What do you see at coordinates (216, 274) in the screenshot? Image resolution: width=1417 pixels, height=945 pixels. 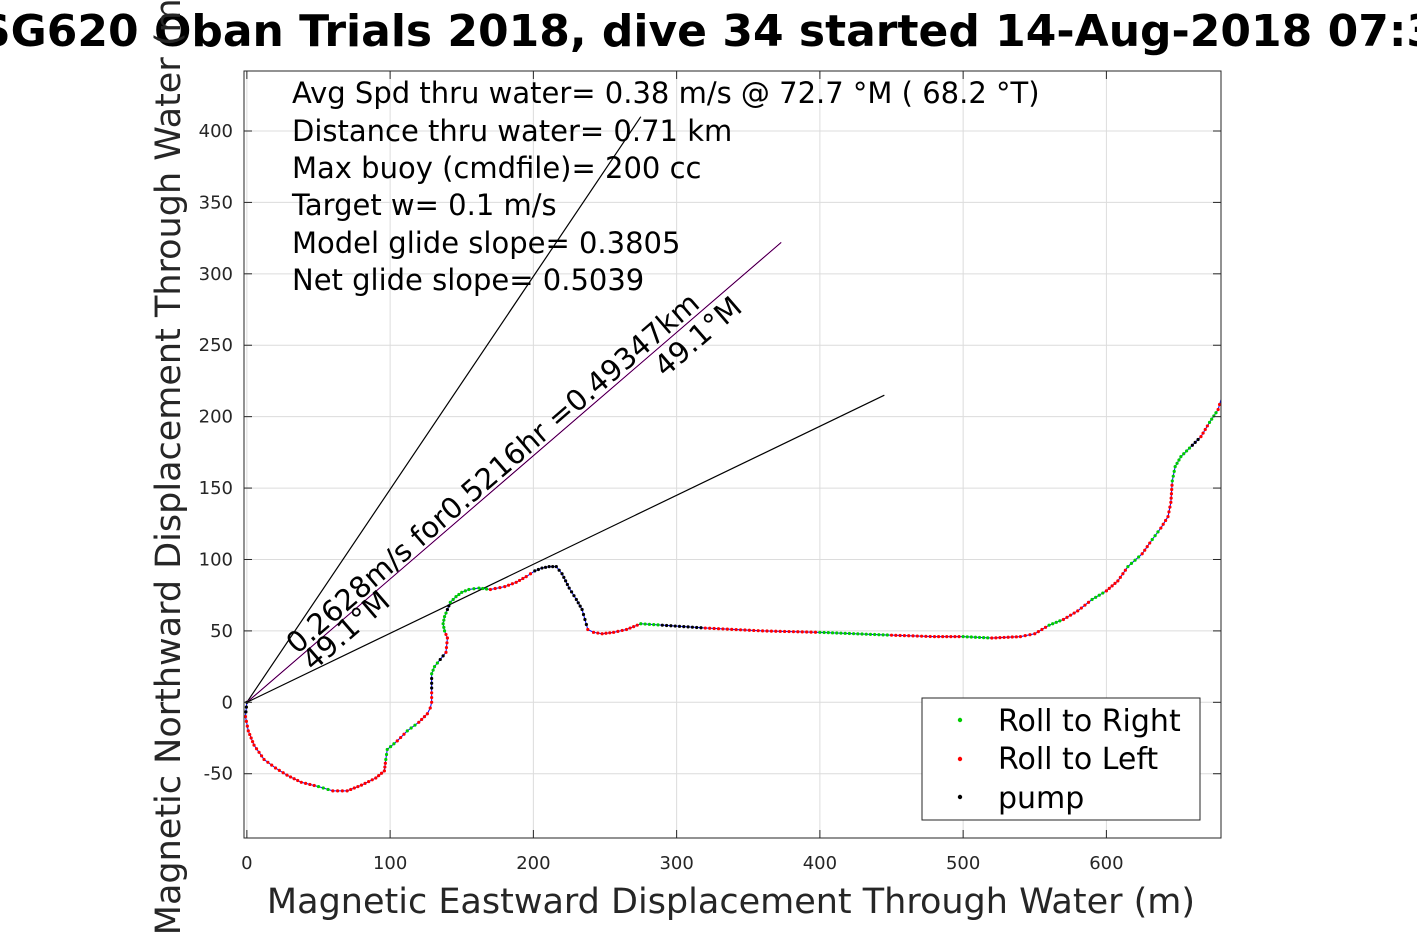 I see `y-tick-label: 300` at bounding box center [216, 274].